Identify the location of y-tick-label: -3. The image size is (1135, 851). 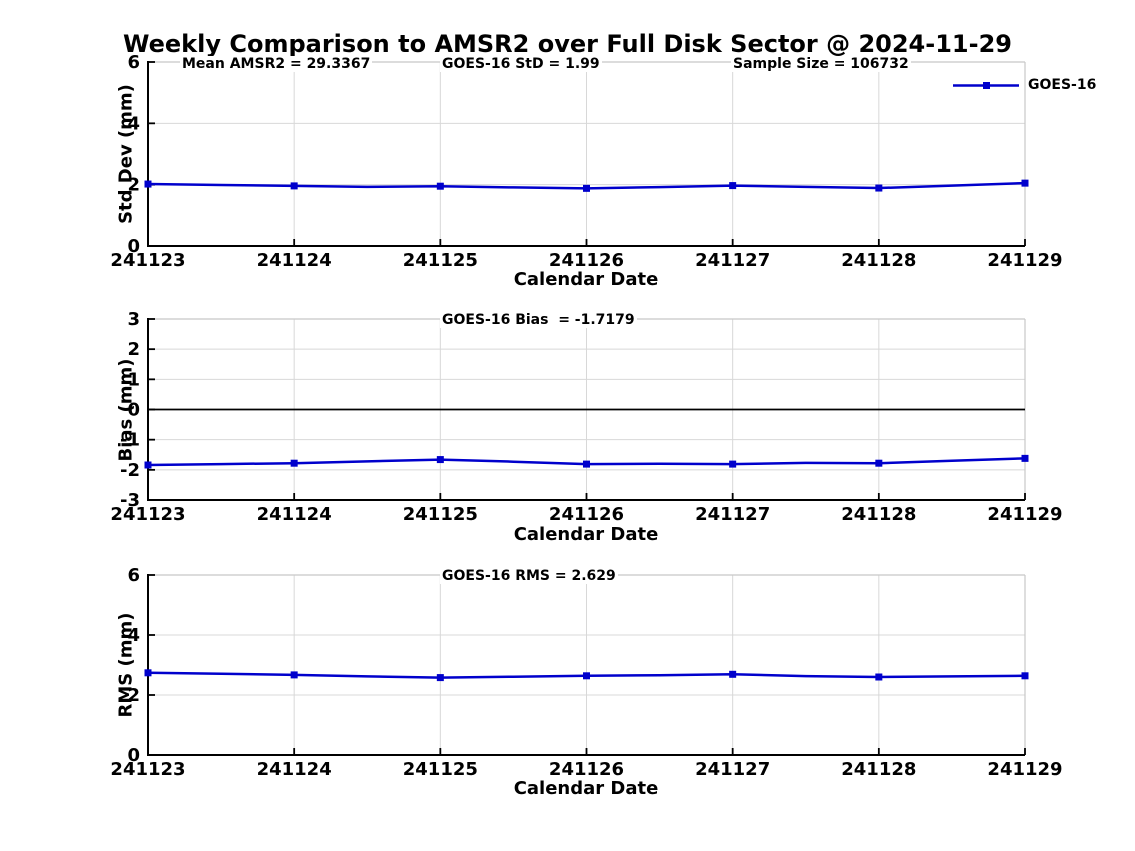
(130, 500).